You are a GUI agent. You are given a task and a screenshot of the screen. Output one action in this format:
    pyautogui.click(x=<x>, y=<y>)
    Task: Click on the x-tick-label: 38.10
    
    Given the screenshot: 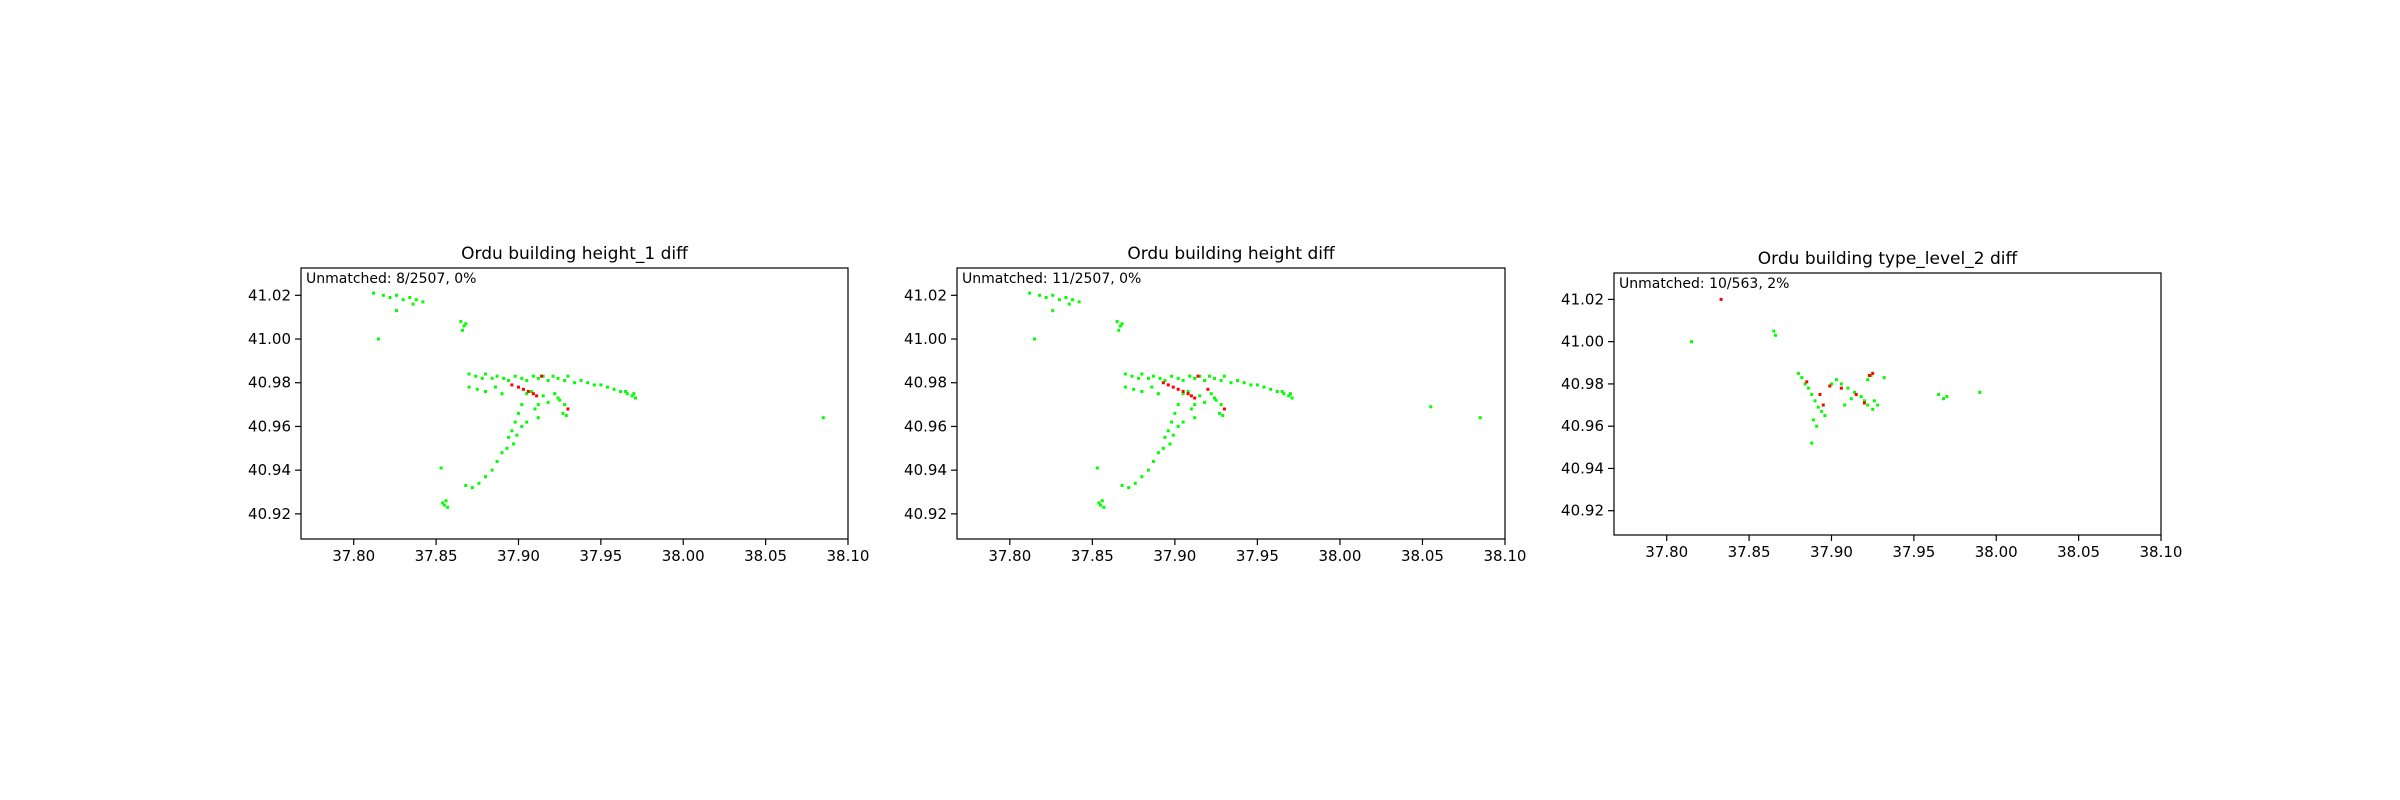 What is the action you would take?
    pyautogui.click(x=2161, y=552)
    